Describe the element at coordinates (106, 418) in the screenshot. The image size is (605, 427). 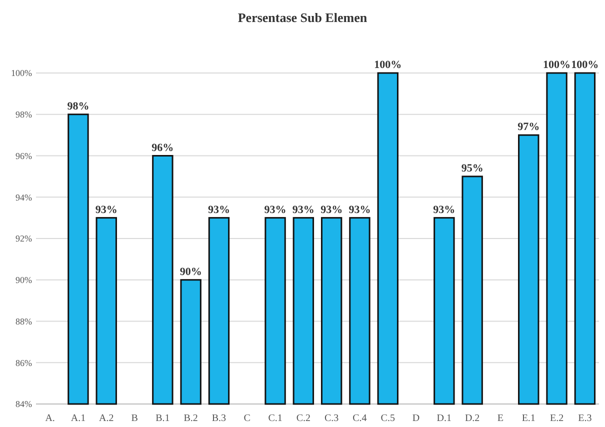
I see `x-tick-label: A.2` at that location.